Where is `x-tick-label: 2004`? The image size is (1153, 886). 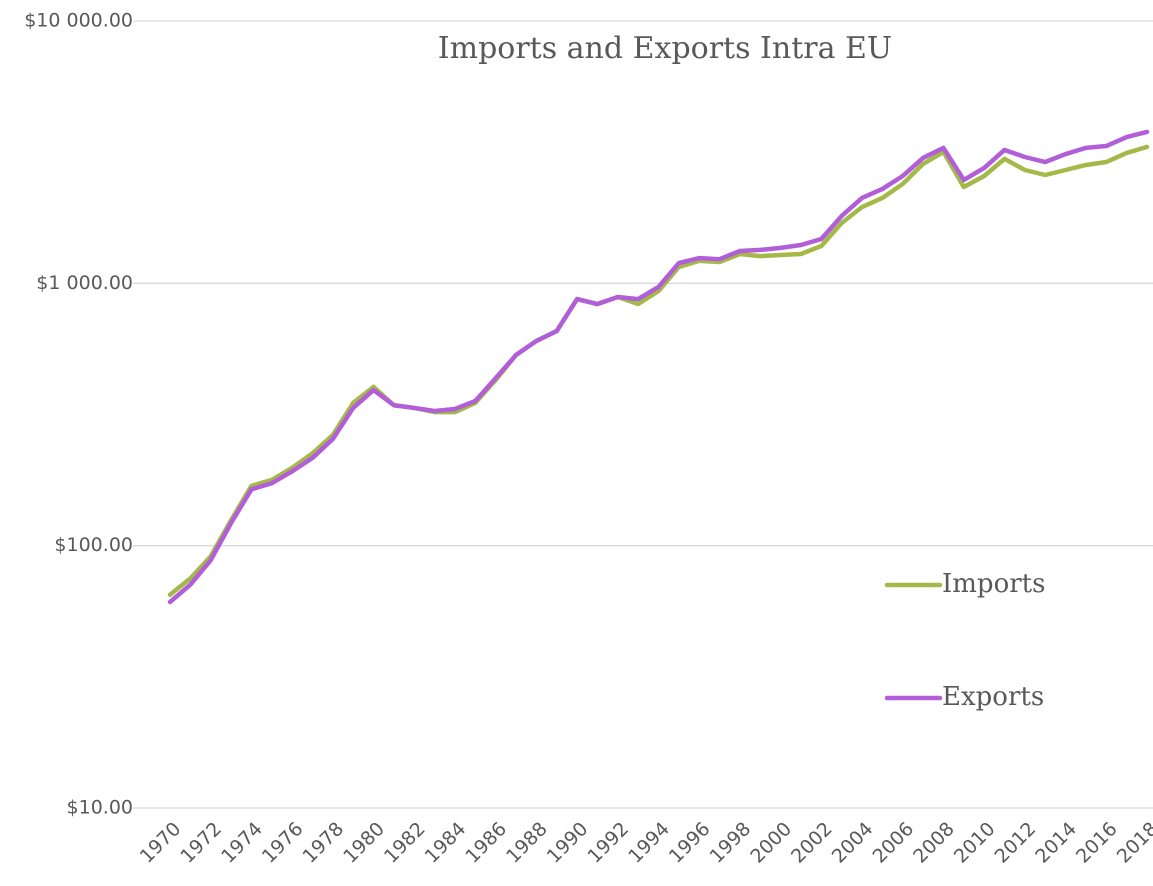
x-tick-label: 2004 is located at coordinates (853, 843).